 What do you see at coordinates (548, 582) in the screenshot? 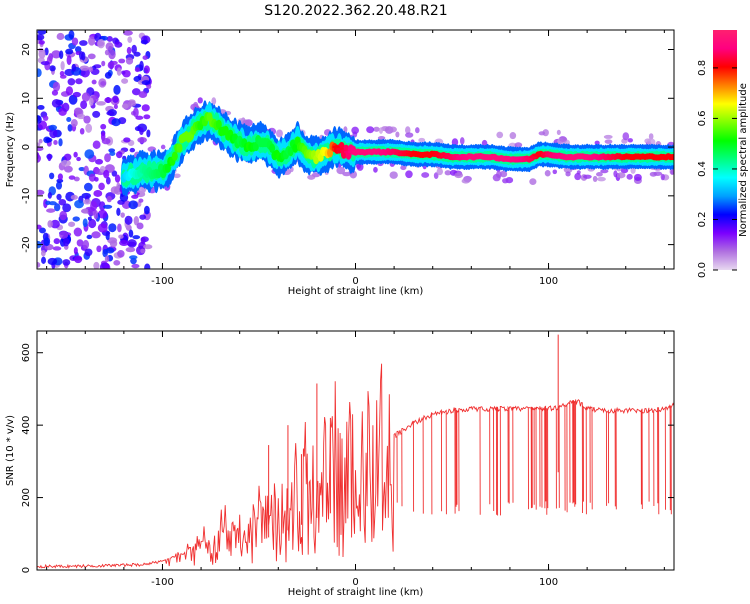
I see `snr-x-tick-label: 100` at bounding box center [548, 582].